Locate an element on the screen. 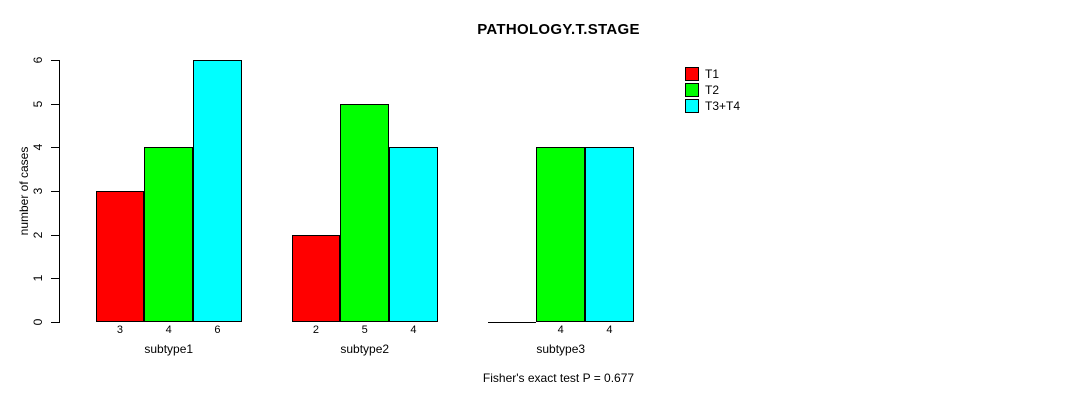  bar-T1-subtype1 is located at coordinates (120, 256).